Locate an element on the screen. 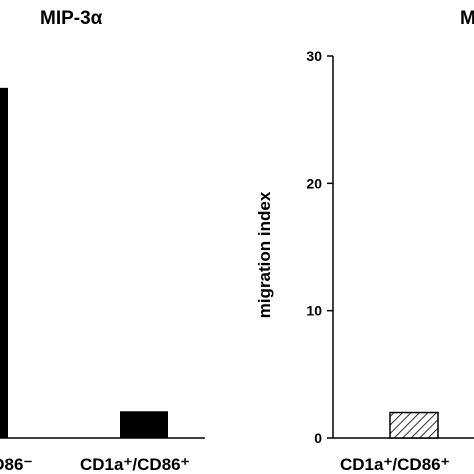  y-axis-label: migration index is located at coordinates (264, 254).